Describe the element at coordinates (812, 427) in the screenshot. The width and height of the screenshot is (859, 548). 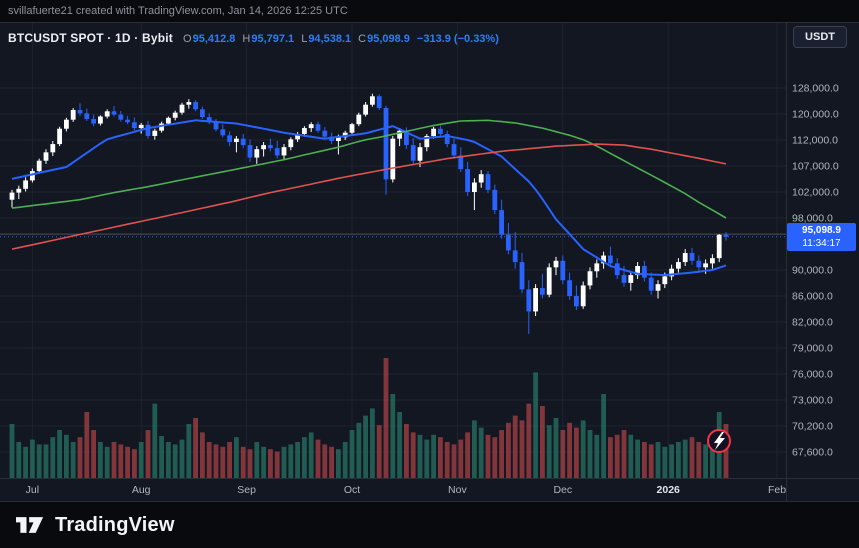
I see `price-axis-label: 70,200.0` at that location.